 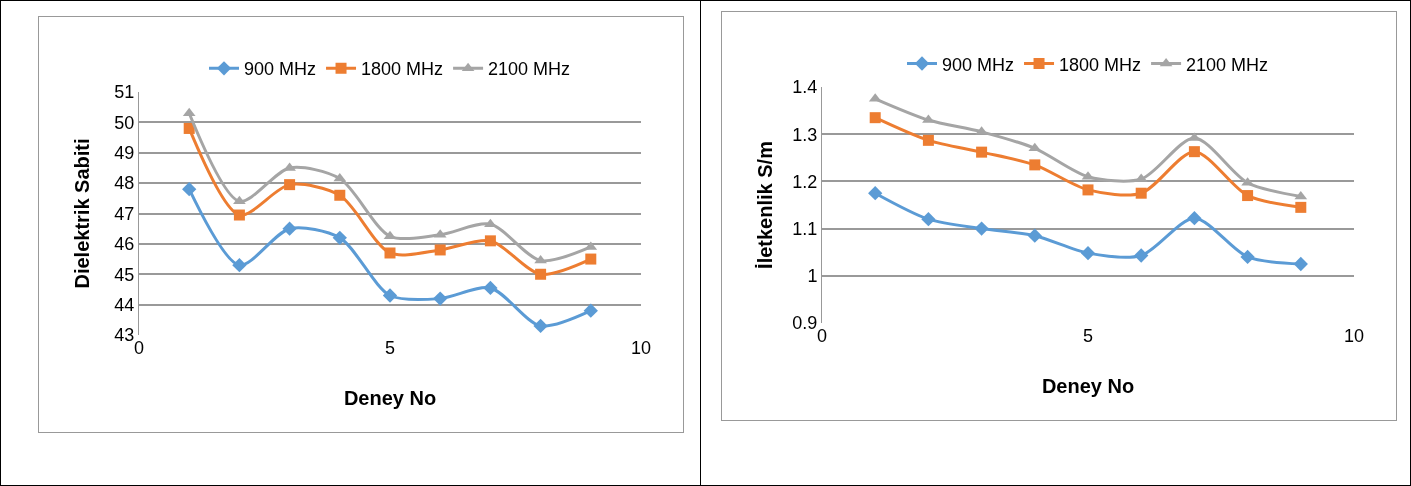 What do you see at coordinates (805, 323) in the screenshot?
I see `y-tick-label: 0.9` at bounding box center [805, 323].